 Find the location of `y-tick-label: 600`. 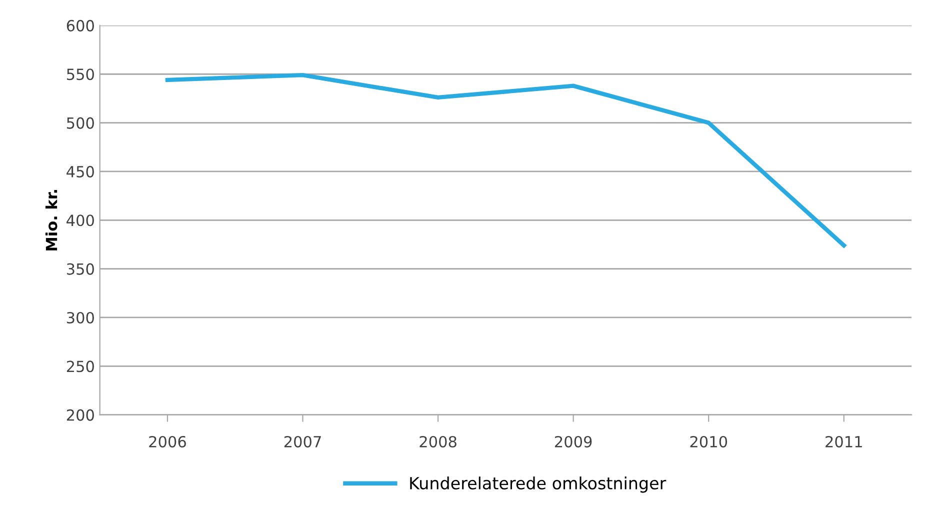

y-tick-label: 600 is located at coordinates (80, 26).